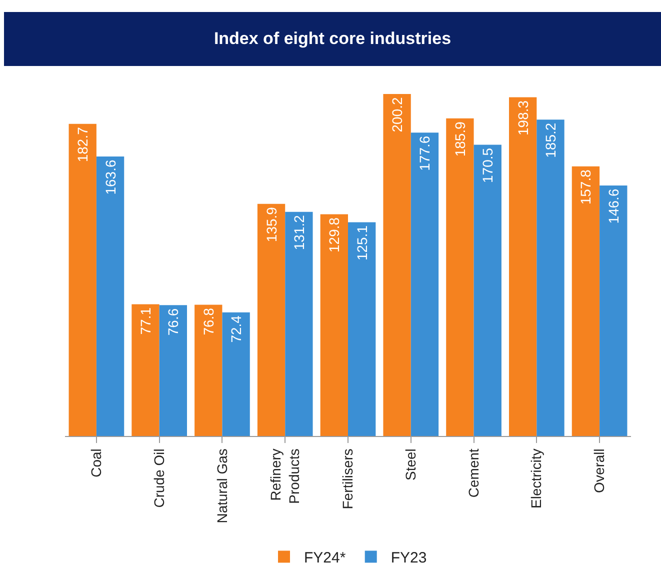 This screenshot has height=576, width=661. I want to click on data-label: 146.6, so click(613, 206).